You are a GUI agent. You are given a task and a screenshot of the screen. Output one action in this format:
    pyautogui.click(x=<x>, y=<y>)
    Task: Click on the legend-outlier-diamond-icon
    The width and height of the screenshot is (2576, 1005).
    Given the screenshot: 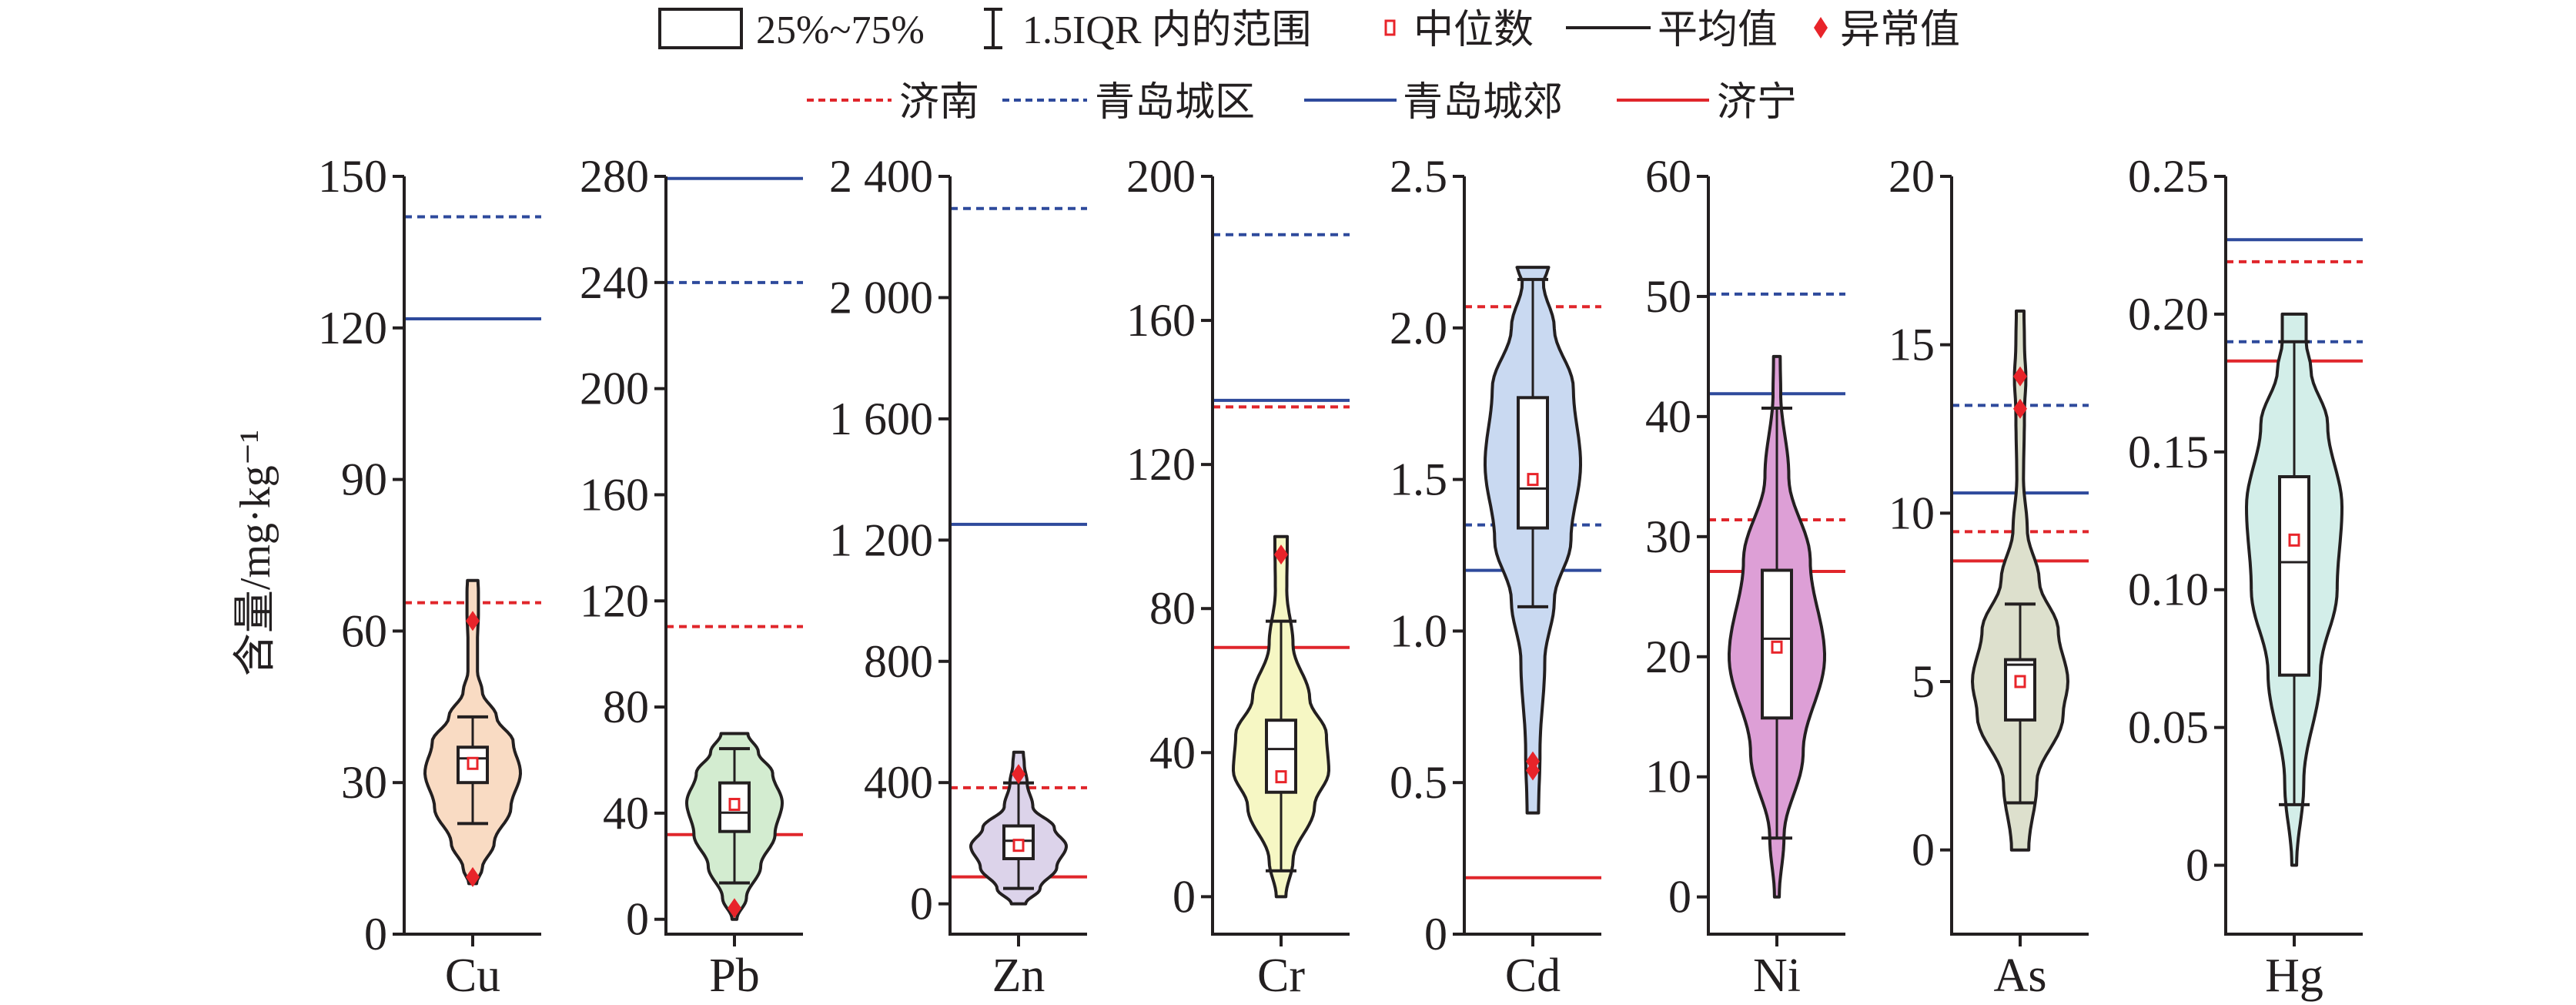 What is the action you would take?
    pyautogui.click(x=1821, y=28)
    